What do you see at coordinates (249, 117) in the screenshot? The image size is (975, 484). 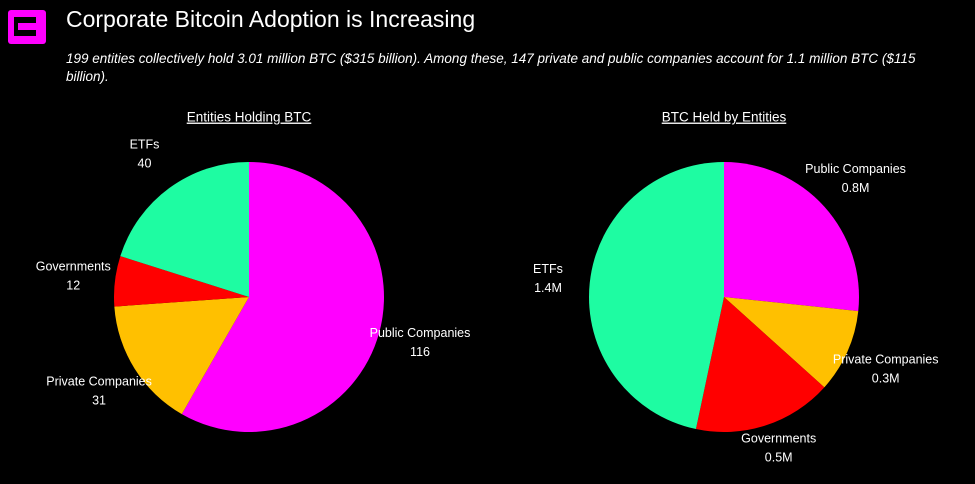 I see `chart-title: Entities Holding BTC` at bounding box center [249, 117].